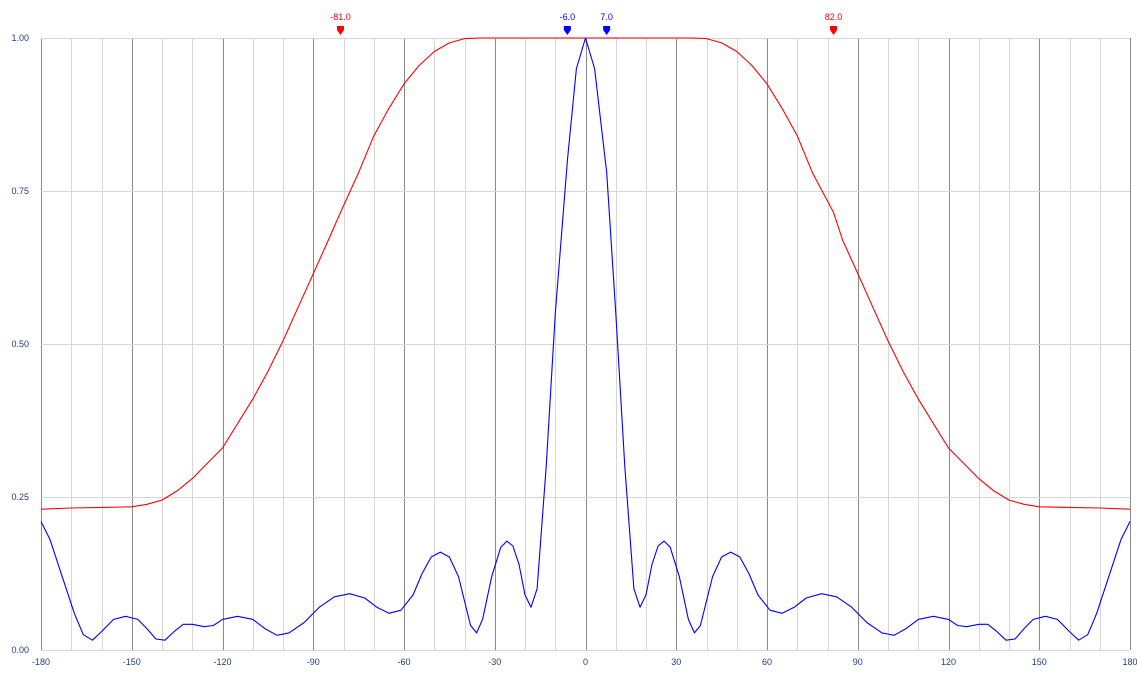 The height and width of the screenshot is (673, 1137). Describe the element at coordinates (20, 38) in the screenshot. I see `y-tick-label: 1.00` at that location.